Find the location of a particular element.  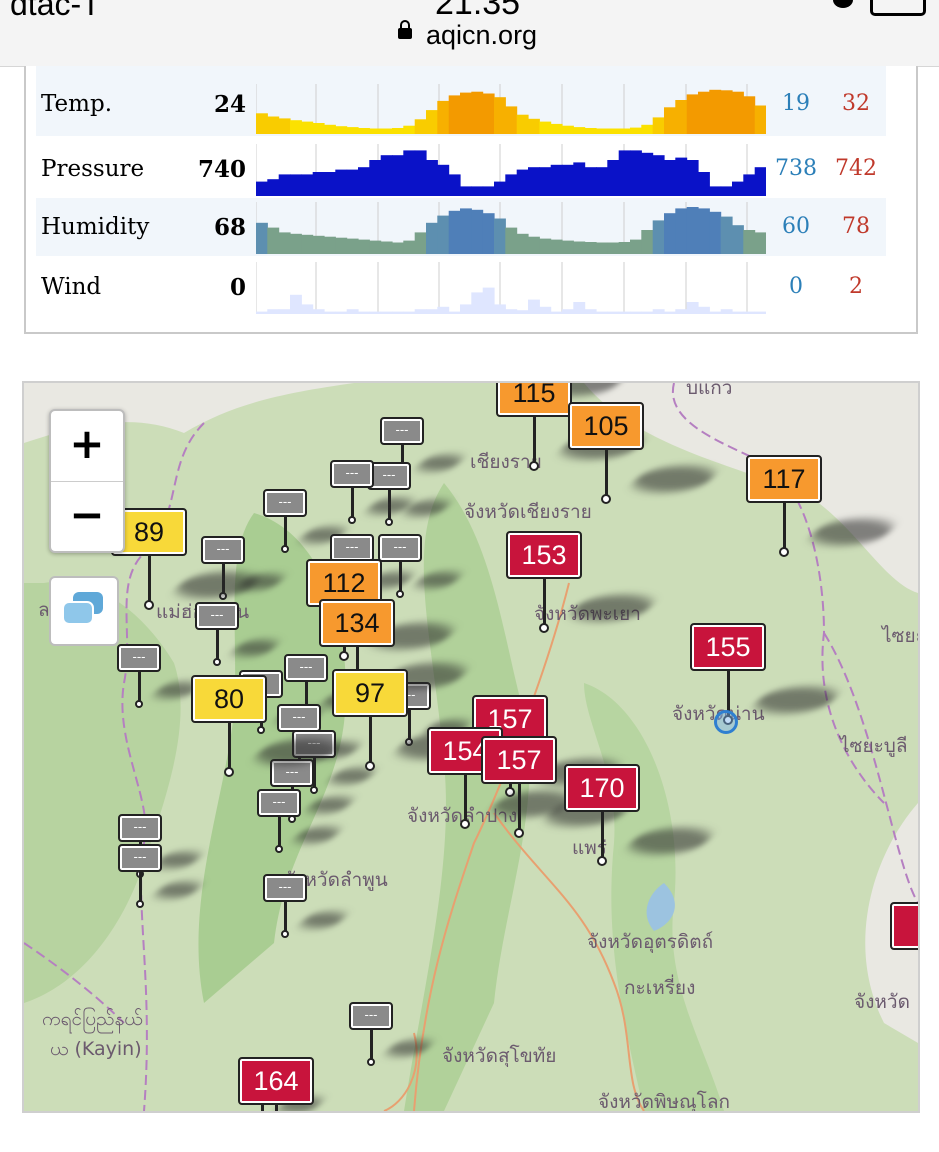

aqi-value-label: 117 is located at coordinates (784, 479).